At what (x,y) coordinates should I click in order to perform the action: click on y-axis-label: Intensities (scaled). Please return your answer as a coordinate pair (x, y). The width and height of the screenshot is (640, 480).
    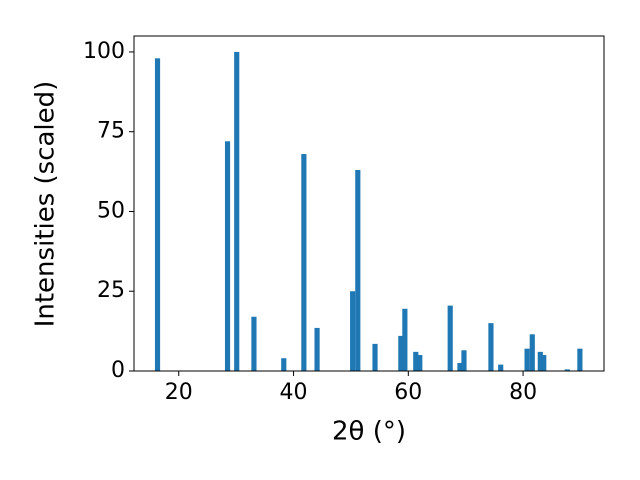
    Looking at the image, I should click on (46, 204).